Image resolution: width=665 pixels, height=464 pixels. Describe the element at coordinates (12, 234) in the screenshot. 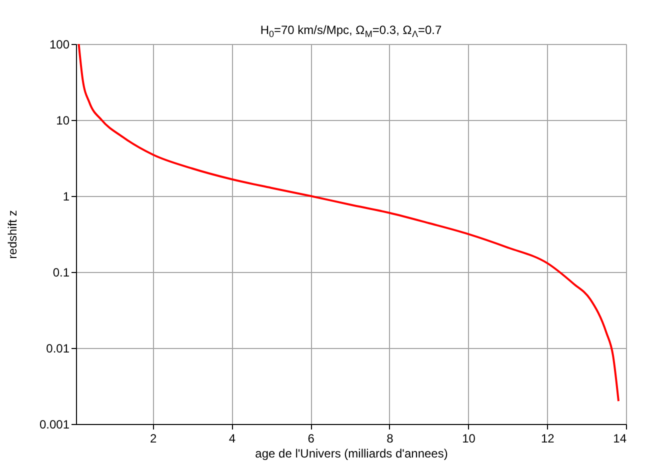

I see `y-axis-title: redshift z` at that location.